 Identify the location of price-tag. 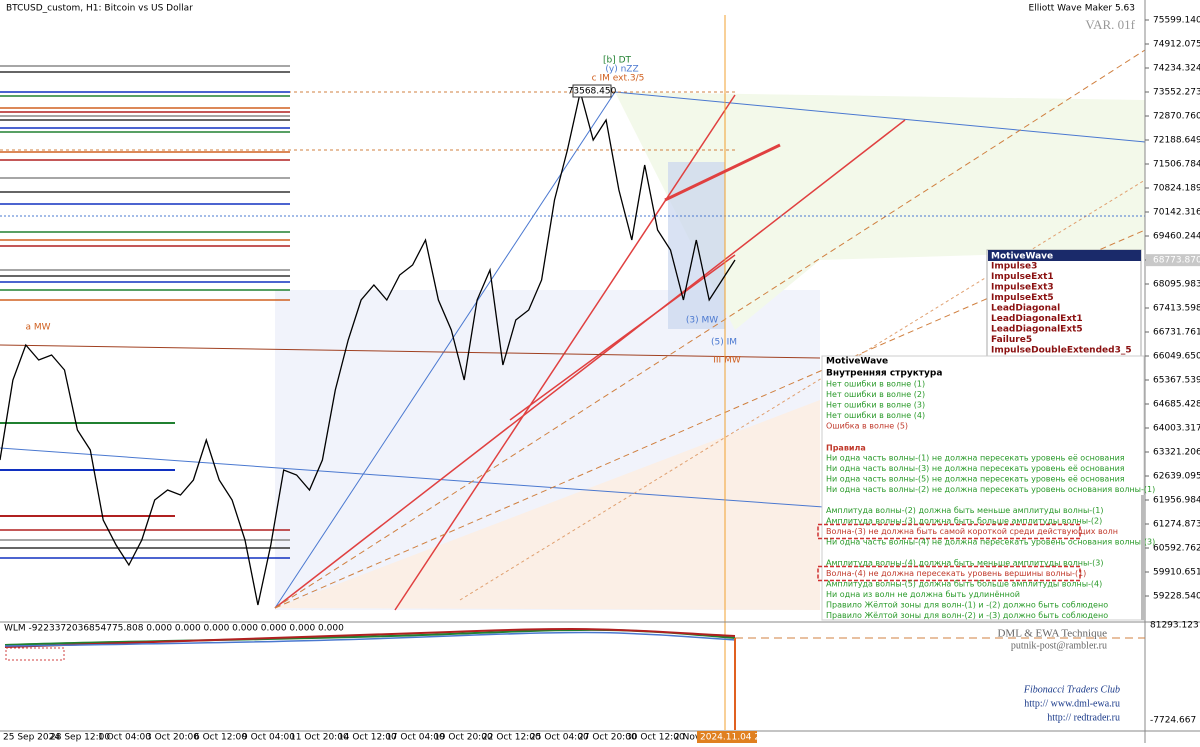
(592, 91).